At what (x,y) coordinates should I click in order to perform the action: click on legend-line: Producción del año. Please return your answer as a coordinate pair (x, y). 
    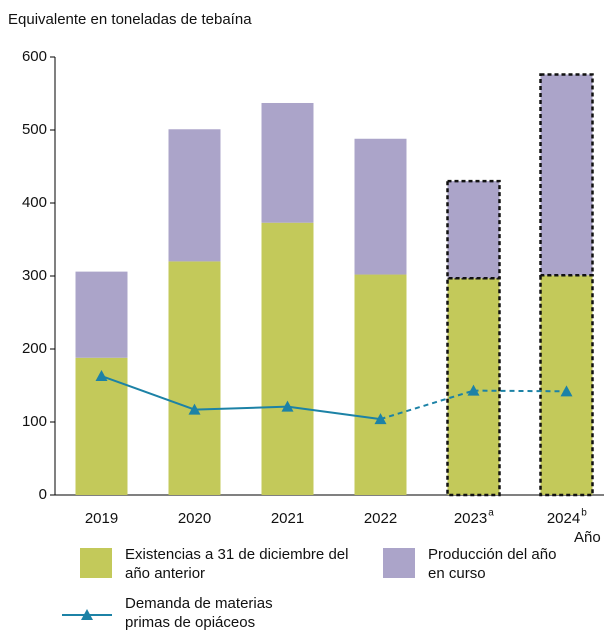
    Looking at the image, I should click on (492, 554).